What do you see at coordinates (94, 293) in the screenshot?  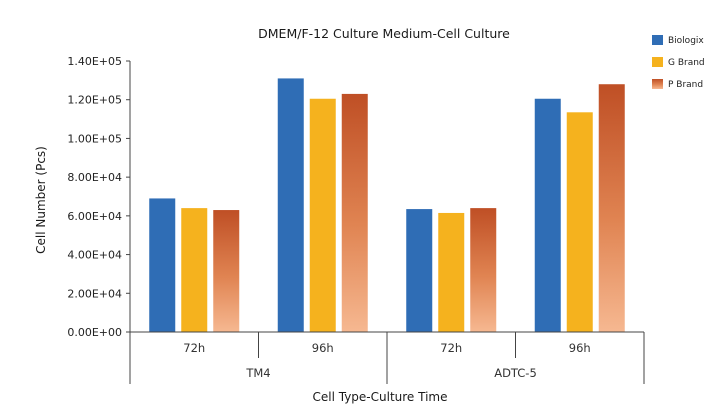 I see `y-tick-label: 2.00E+04` at bounding box center [94, 293].